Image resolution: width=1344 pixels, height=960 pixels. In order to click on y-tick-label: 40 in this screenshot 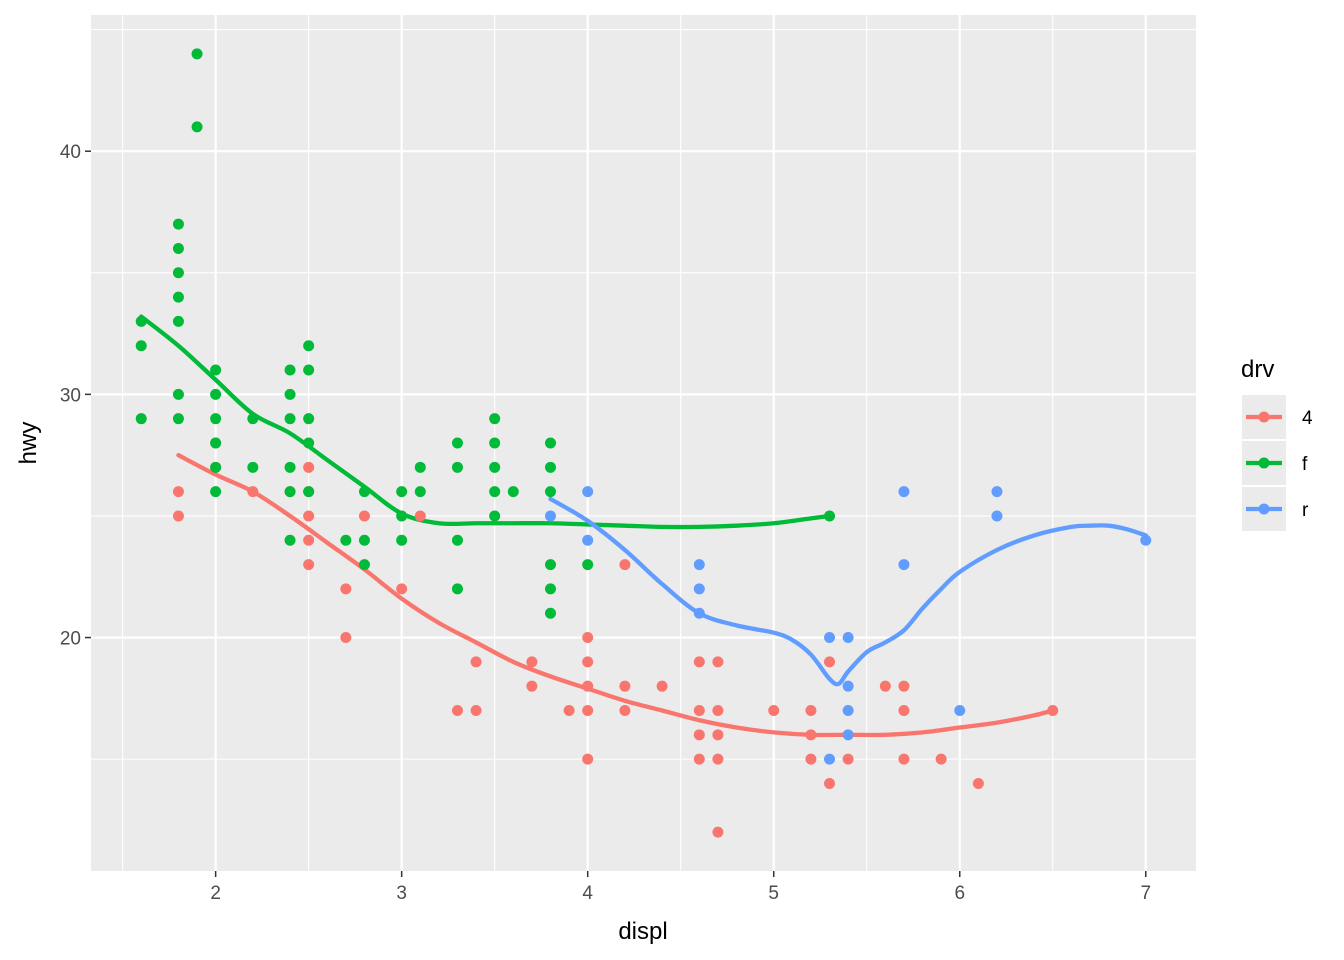, I will do `click(70, 152)`.